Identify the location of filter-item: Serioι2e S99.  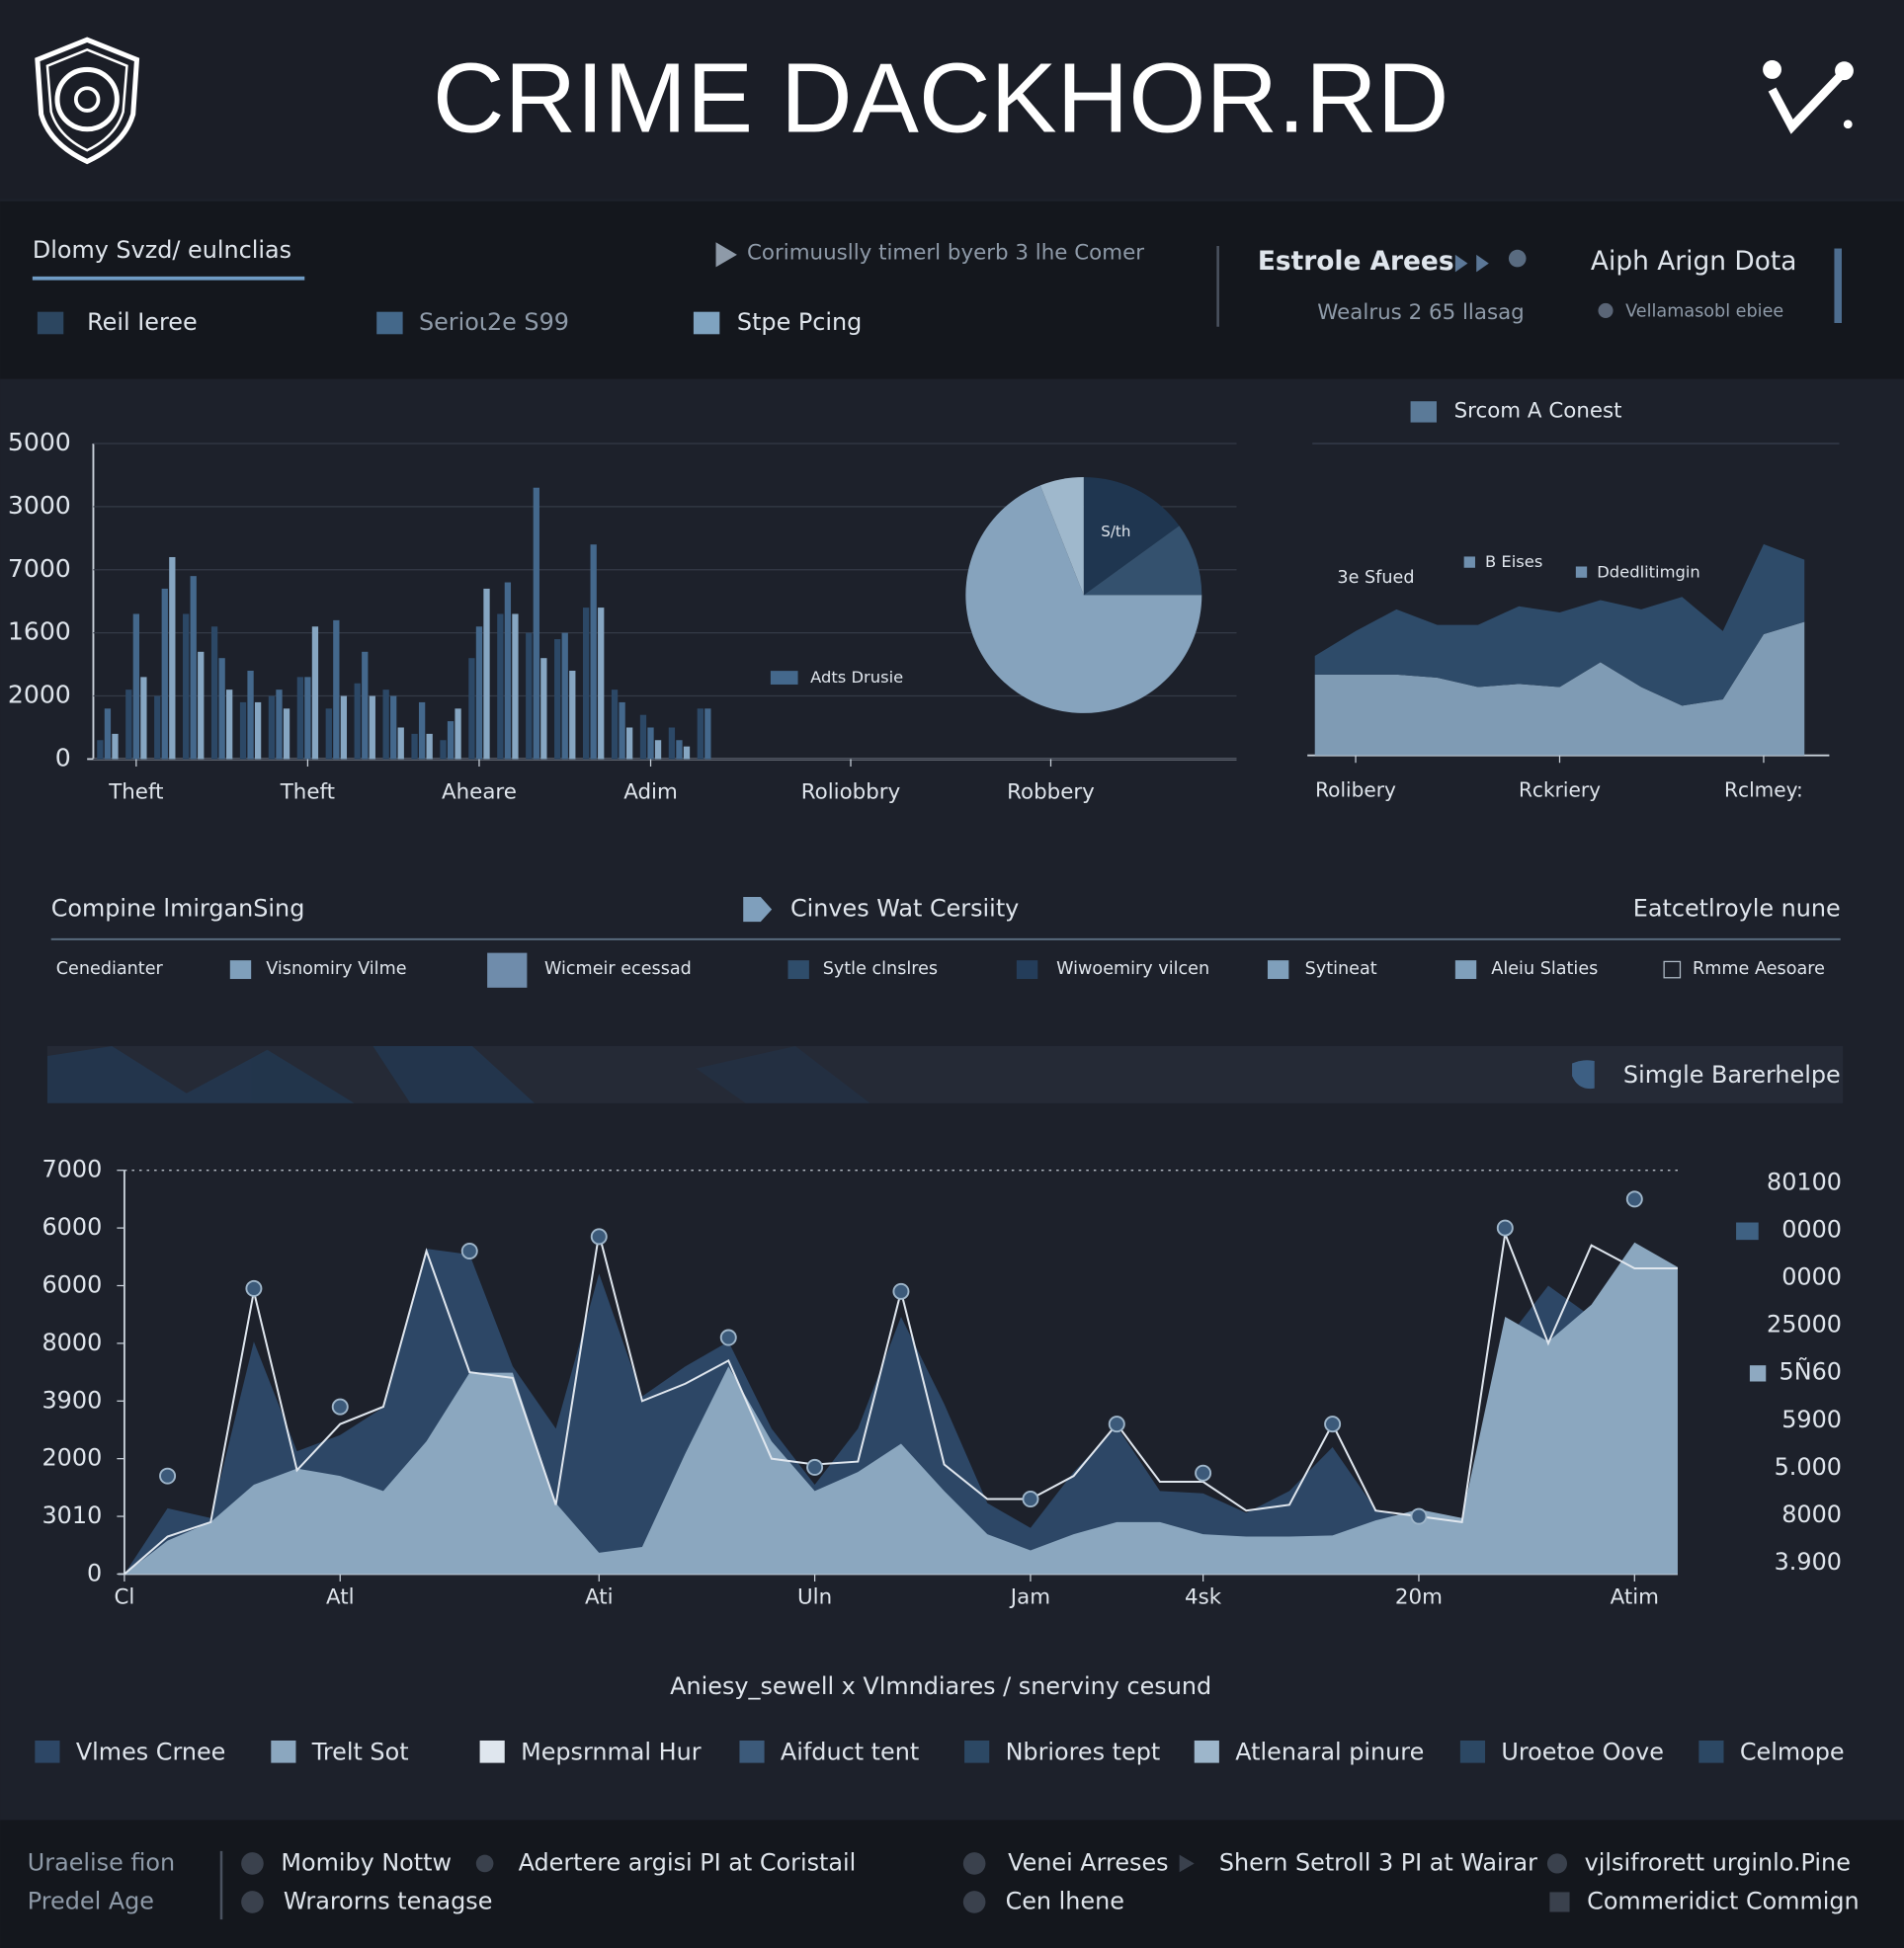
(494, 322).